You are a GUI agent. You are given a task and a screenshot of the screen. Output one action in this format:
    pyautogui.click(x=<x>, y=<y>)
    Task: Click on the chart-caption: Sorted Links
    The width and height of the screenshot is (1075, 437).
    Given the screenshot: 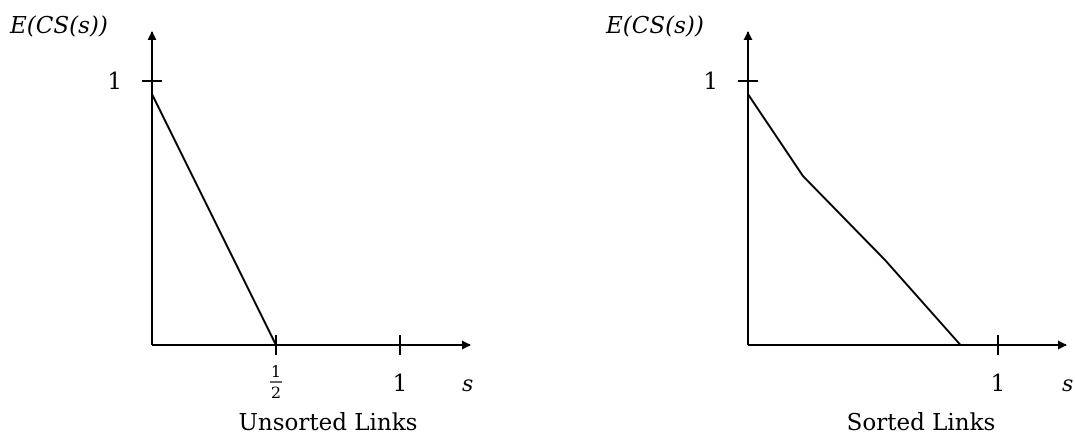 What is the action you would take?
    pyautogui.click(x=921, y=423)
    